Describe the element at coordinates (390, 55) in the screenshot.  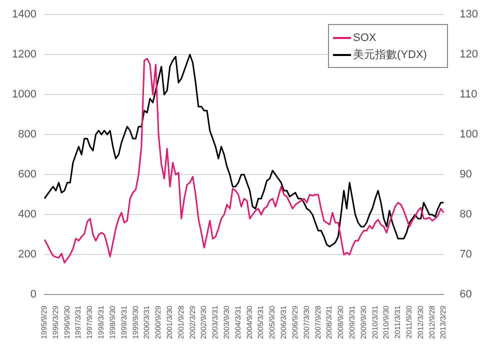
I see `legend-label: 美元指數(YDX)` at that location.